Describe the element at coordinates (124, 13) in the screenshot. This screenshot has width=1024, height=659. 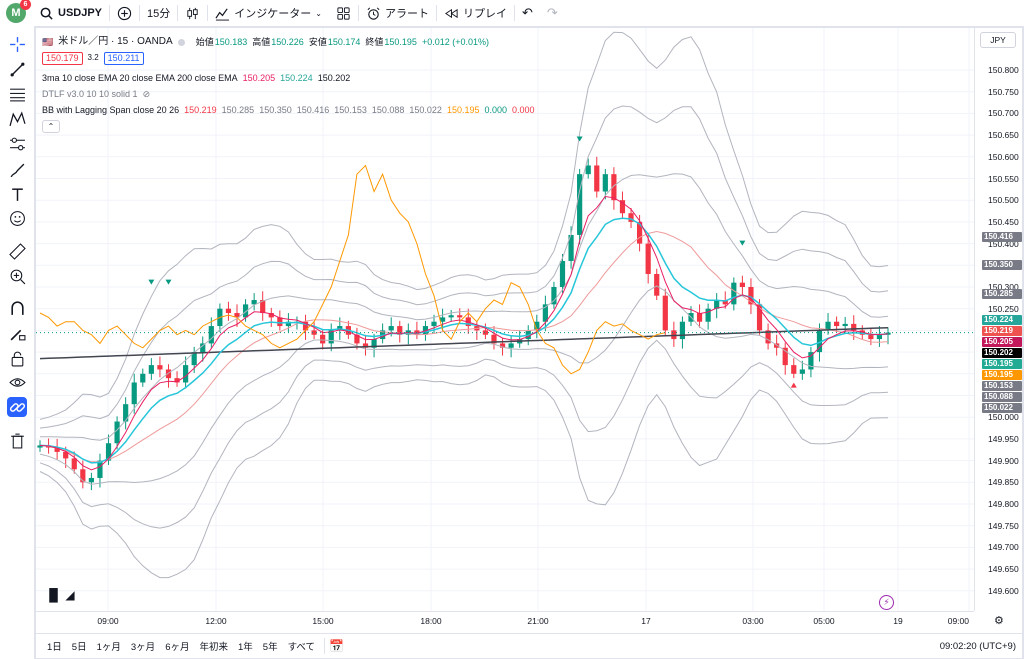
I see `compare-button` at that location.